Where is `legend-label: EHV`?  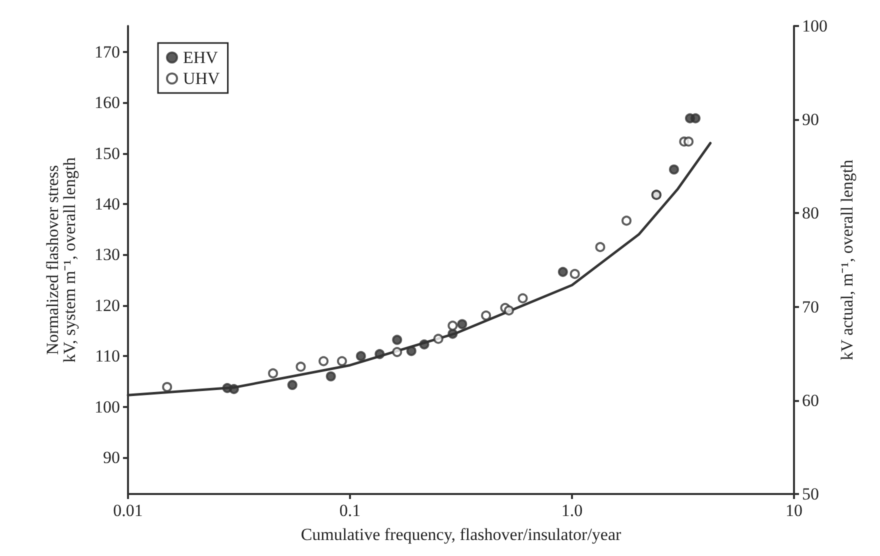
legend-label: EHV is located at coordinates (201, 57).